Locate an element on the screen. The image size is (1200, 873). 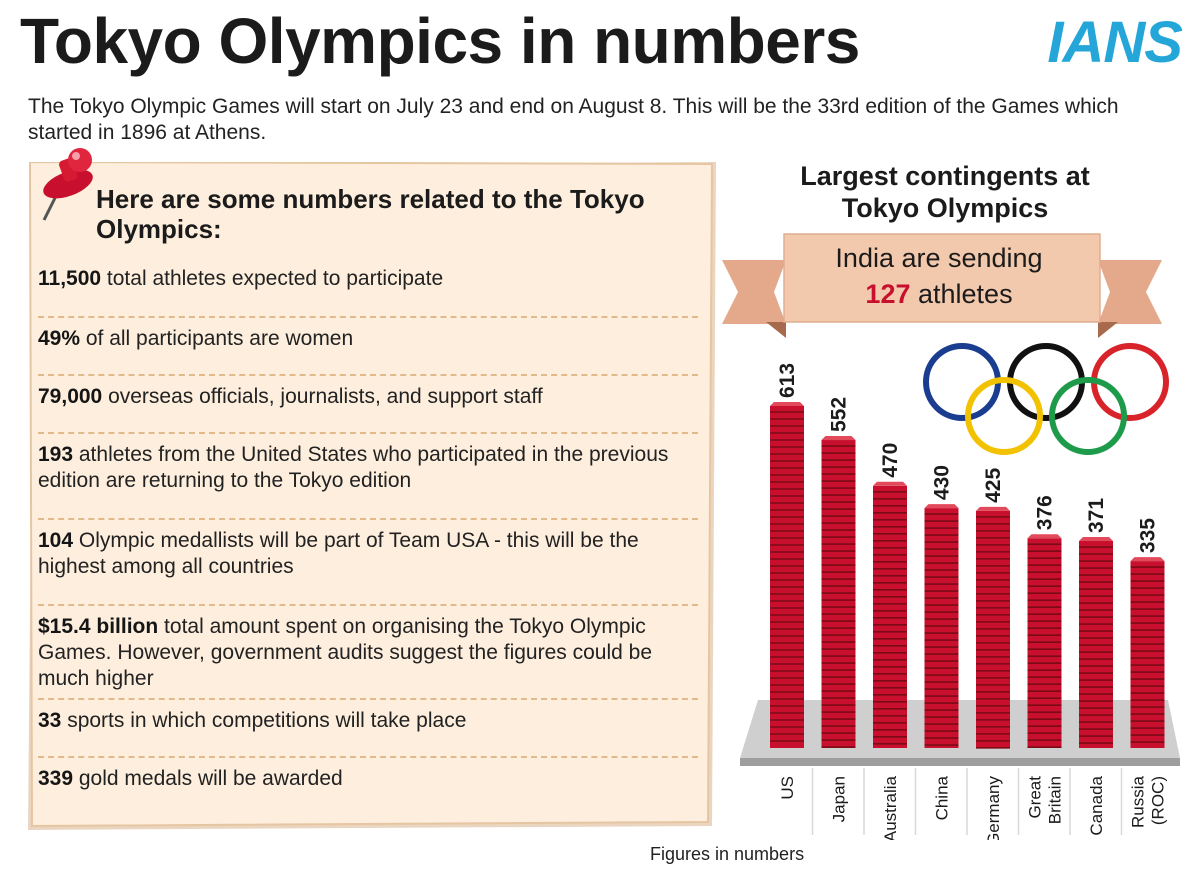
banner-line2: 127 athletes is located at coordinates (939, 294).